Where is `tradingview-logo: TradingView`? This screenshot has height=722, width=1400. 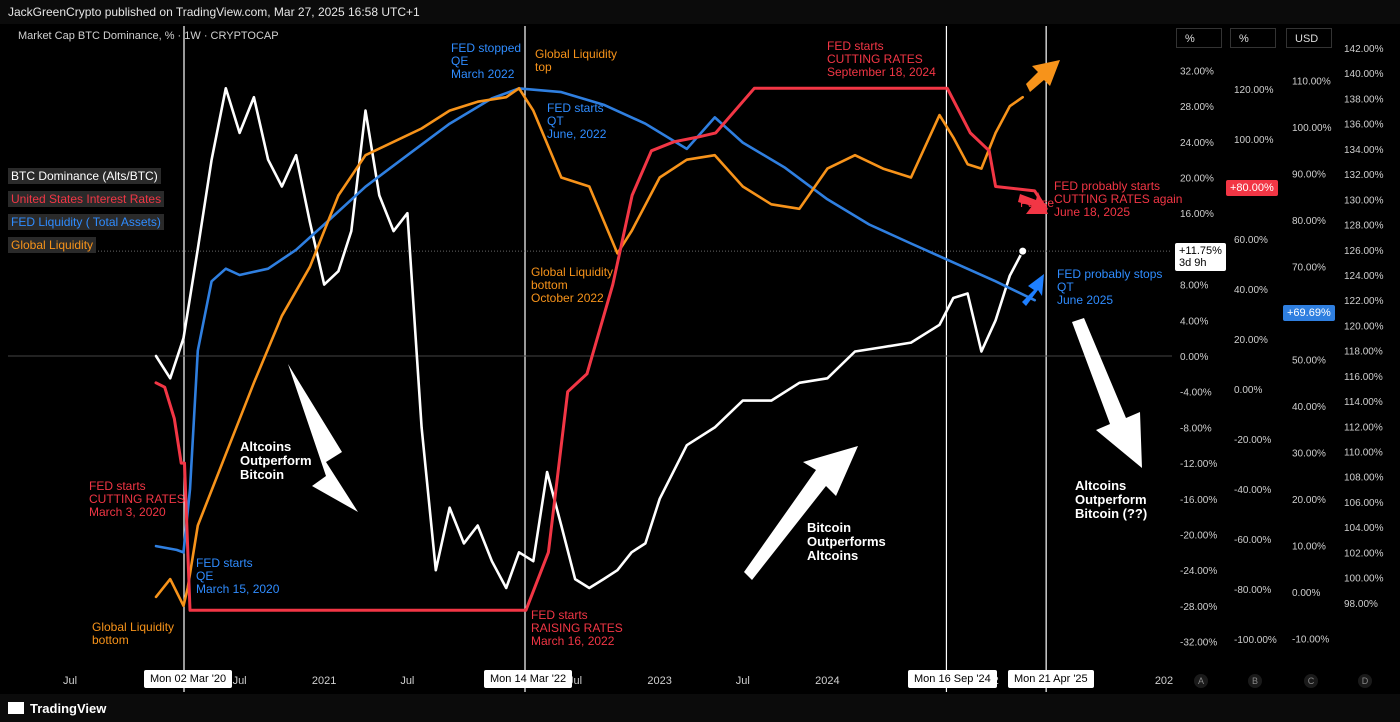
tradingview-logo: TradingView is located at coordinates (57, 708).